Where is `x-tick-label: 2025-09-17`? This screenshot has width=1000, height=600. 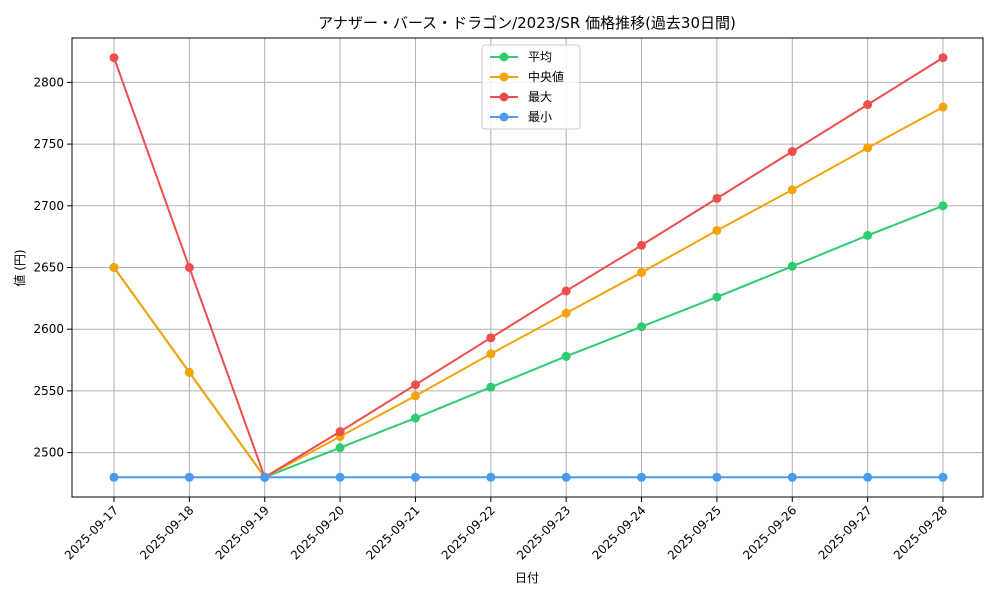
x-tick-label: 2025-09-17 is located at coordinates (91, 532).